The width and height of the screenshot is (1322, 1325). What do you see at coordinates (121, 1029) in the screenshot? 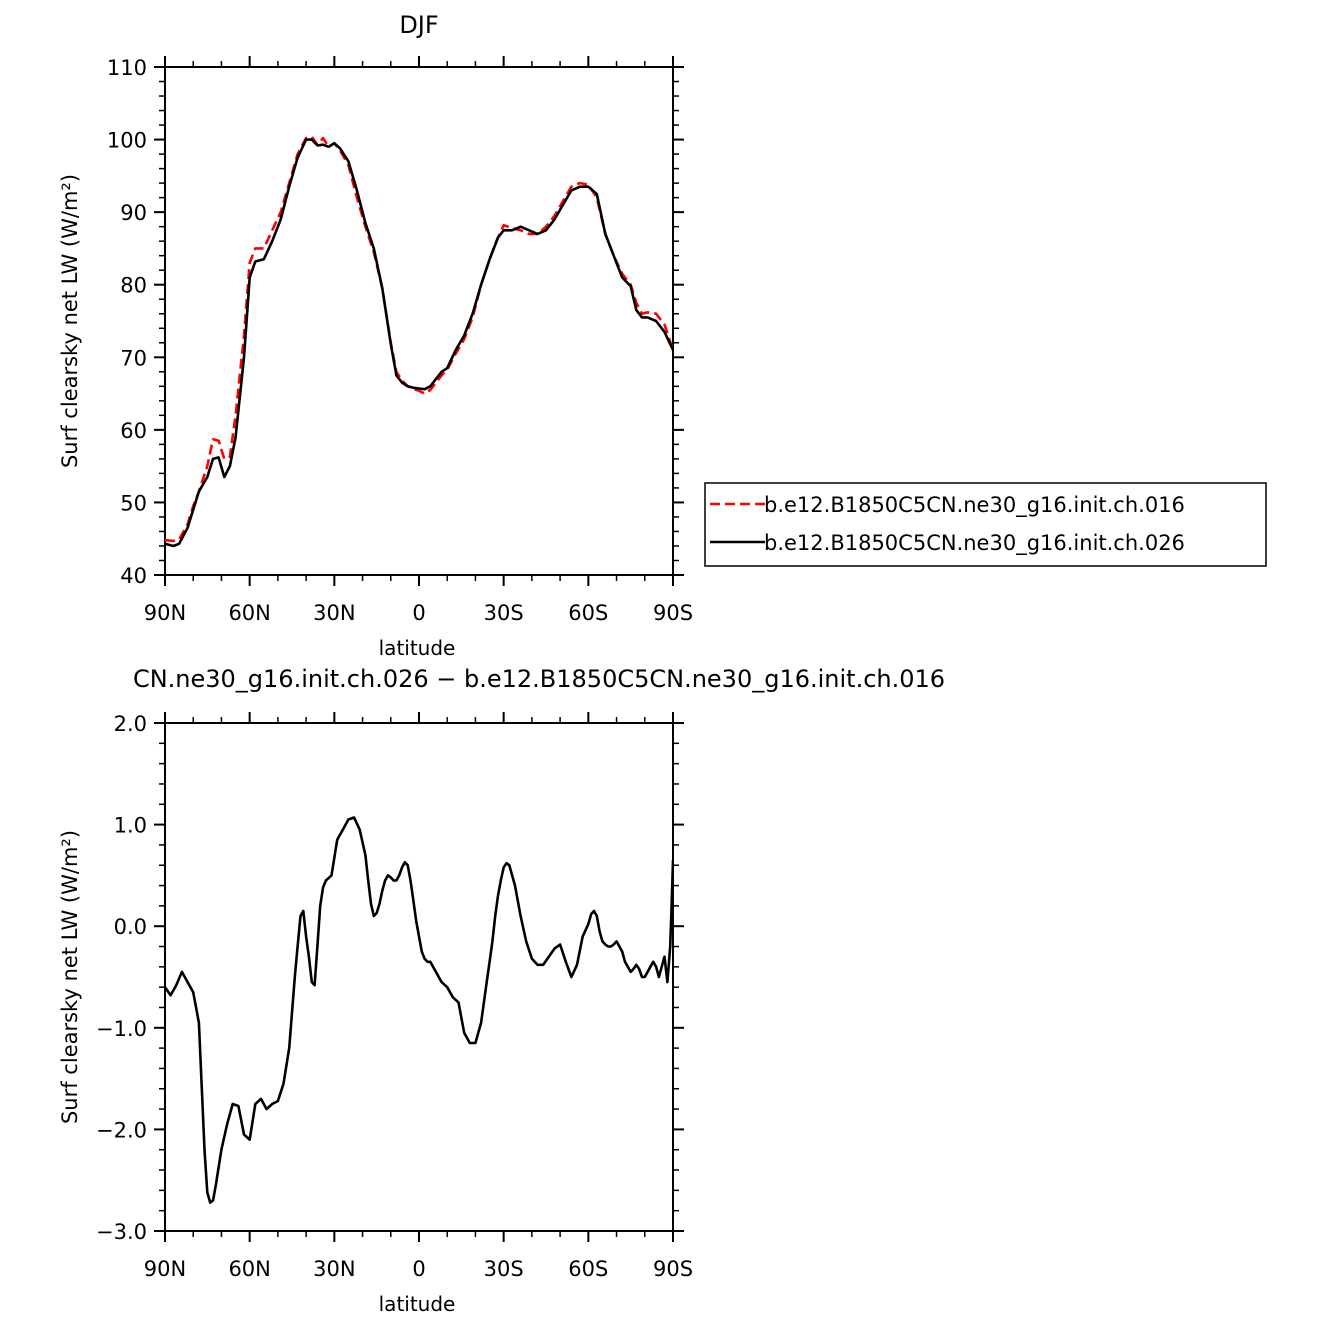
I see `y-tick-label: −1.0` at bounding box center [121, 1029].